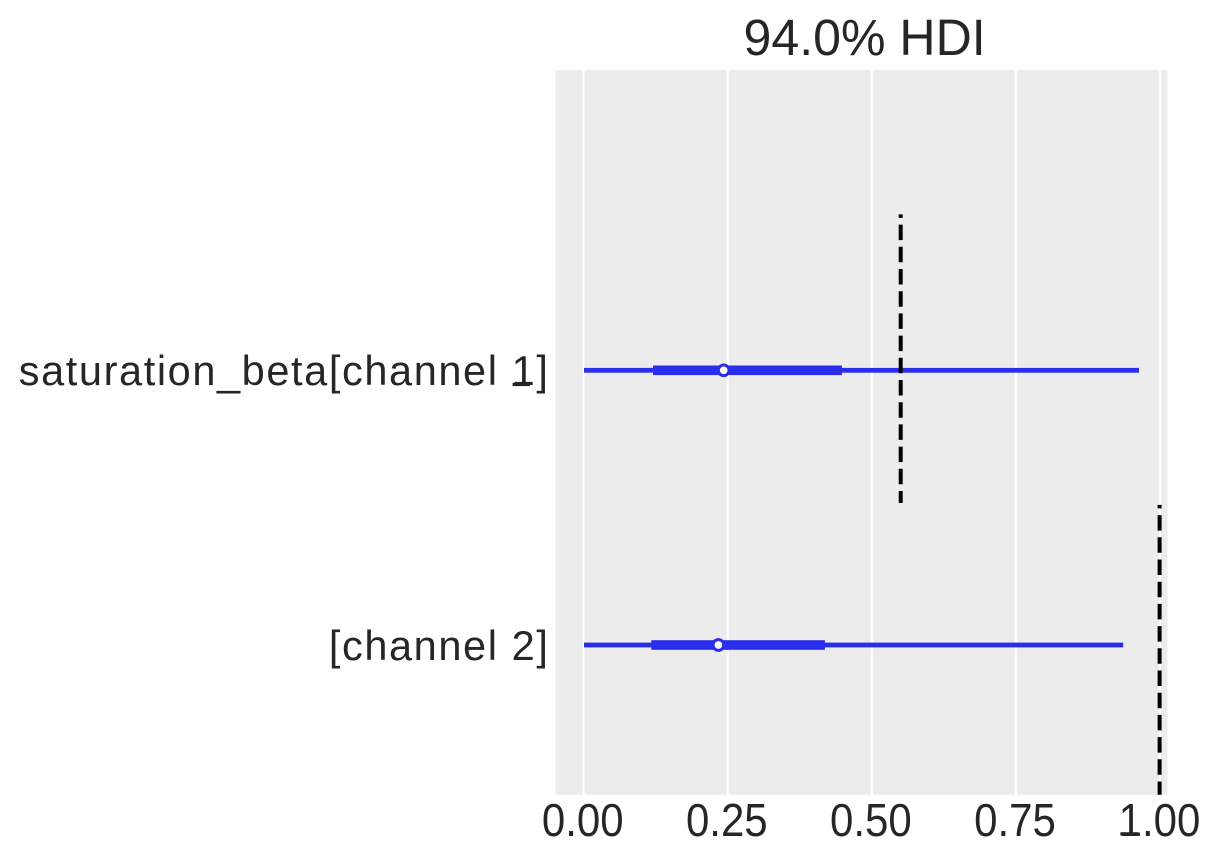 This screenshot has height=863, width=1223. Describe the element at coordinates (1015, 820) in the screenshot. I see `svg-text: 0.75` at that location.